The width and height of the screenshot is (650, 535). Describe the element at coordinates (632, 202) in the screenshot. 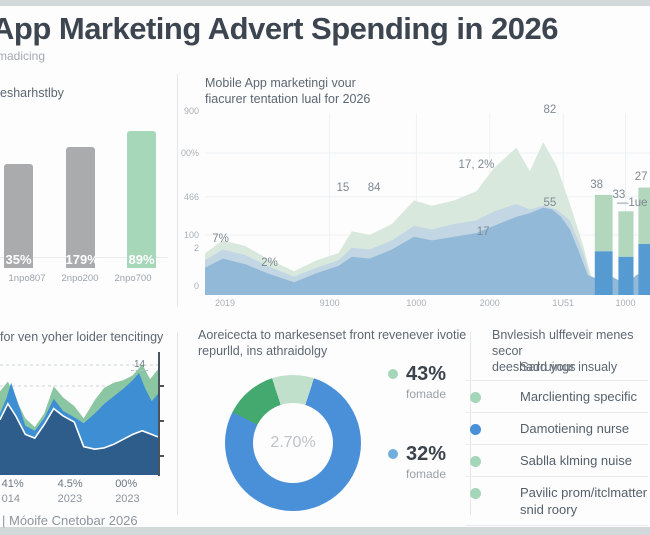

I see `data-label: —1ue` at that location.